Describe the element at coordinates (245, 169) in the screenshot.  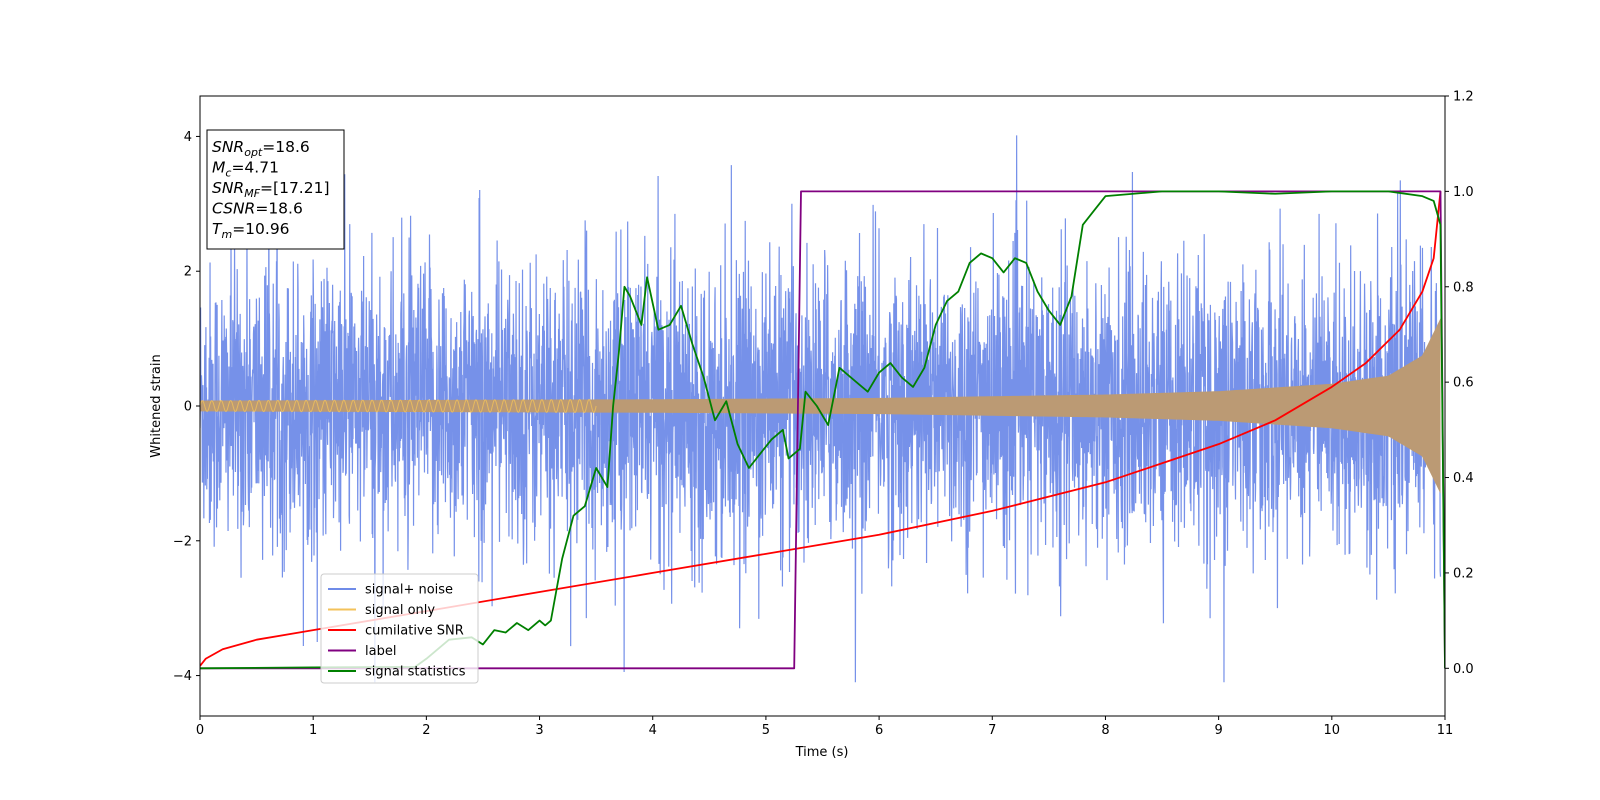
I see `annotation-line: Mc=4.71` at that location.